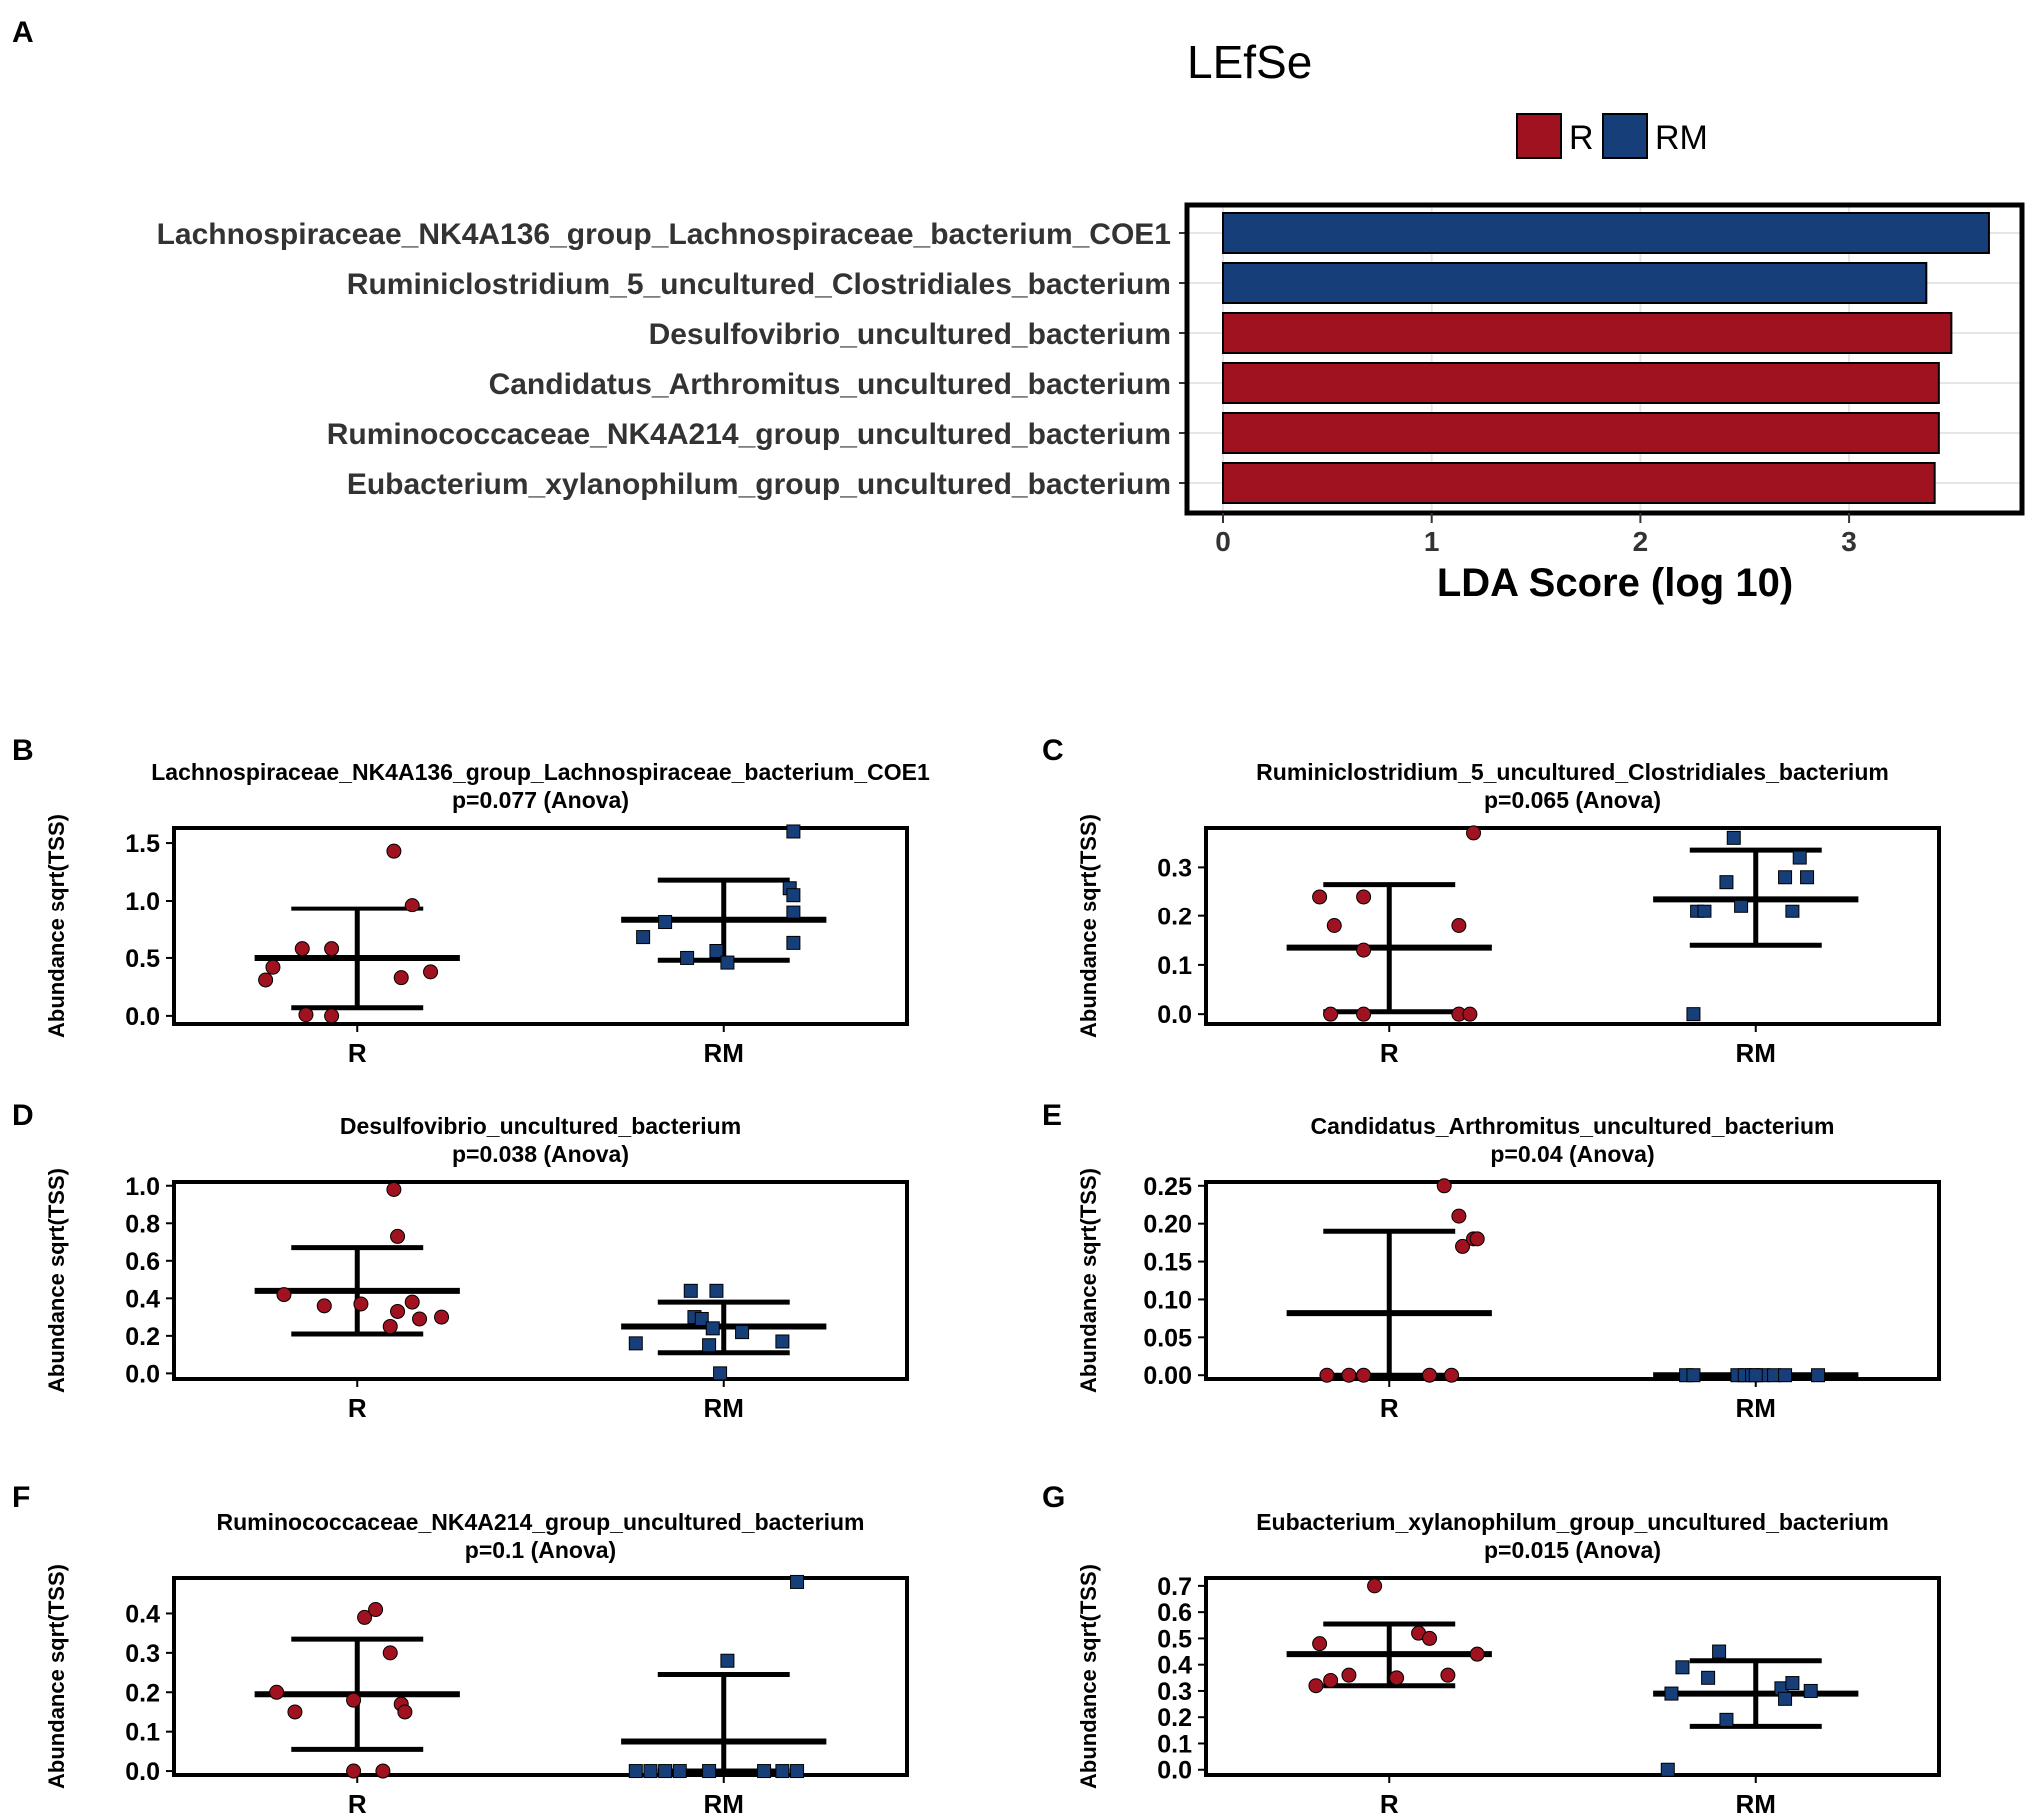 This screenshot has height=1820, width=2032. I want to click on lda-plot-frame, so click(1605, 359).